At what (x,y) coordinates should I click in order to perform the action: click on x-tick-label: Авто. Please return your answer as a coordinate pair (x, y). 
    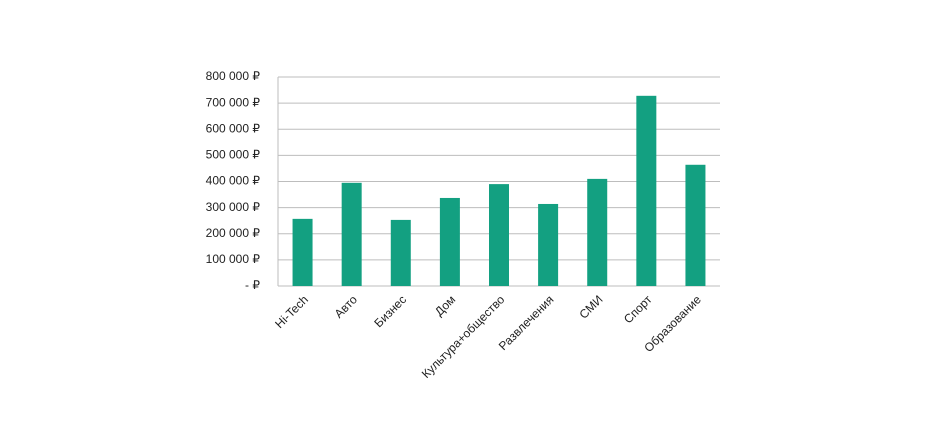
    Looking at the image, I should click on (346, 306).